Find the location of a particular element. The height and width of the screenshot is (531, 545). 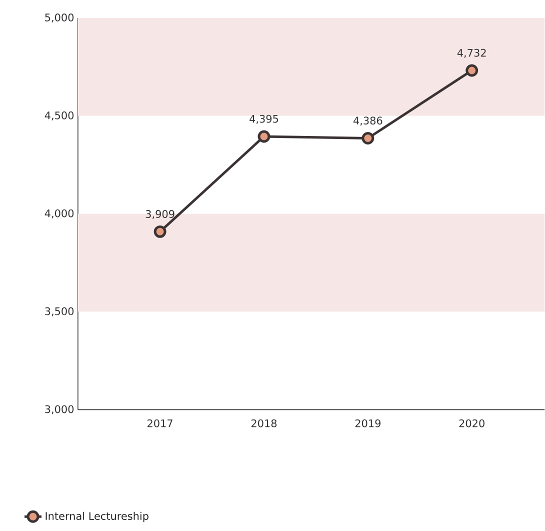

legend-label: Internal Lectureship is located at coordinates (97, 517).